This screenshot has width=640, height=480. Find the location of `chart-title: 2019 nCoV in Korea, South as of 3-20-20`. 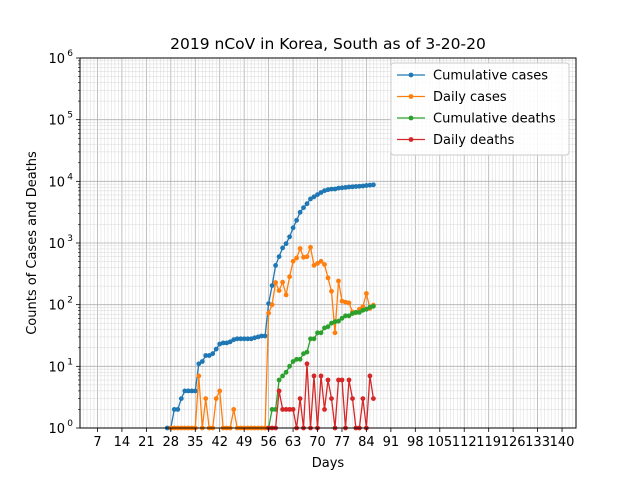

chart-title: 2019 nCoV in Korea, South as of 3-20-20 is located at coordinates (328, 44).